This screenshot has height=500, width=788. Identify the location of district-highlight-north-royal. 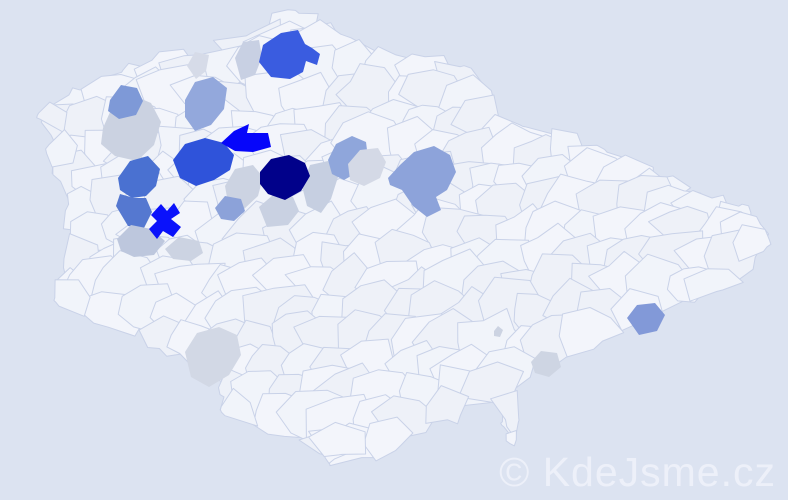
(289, 54).